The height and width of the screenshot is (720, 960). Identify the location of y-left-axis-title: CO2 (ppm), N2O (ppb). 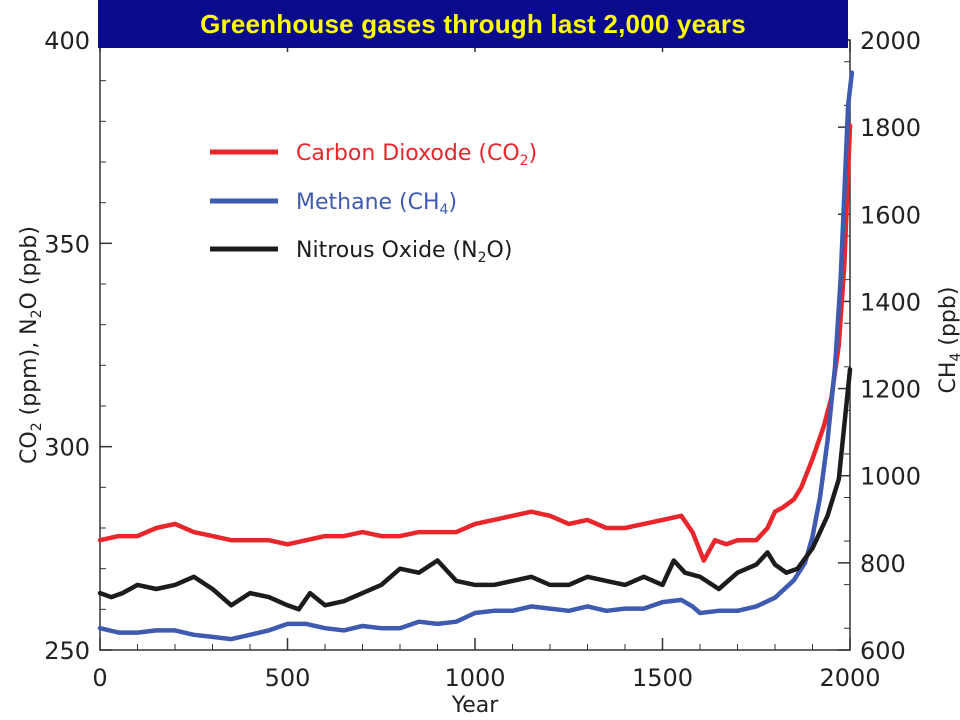
(31, 345).